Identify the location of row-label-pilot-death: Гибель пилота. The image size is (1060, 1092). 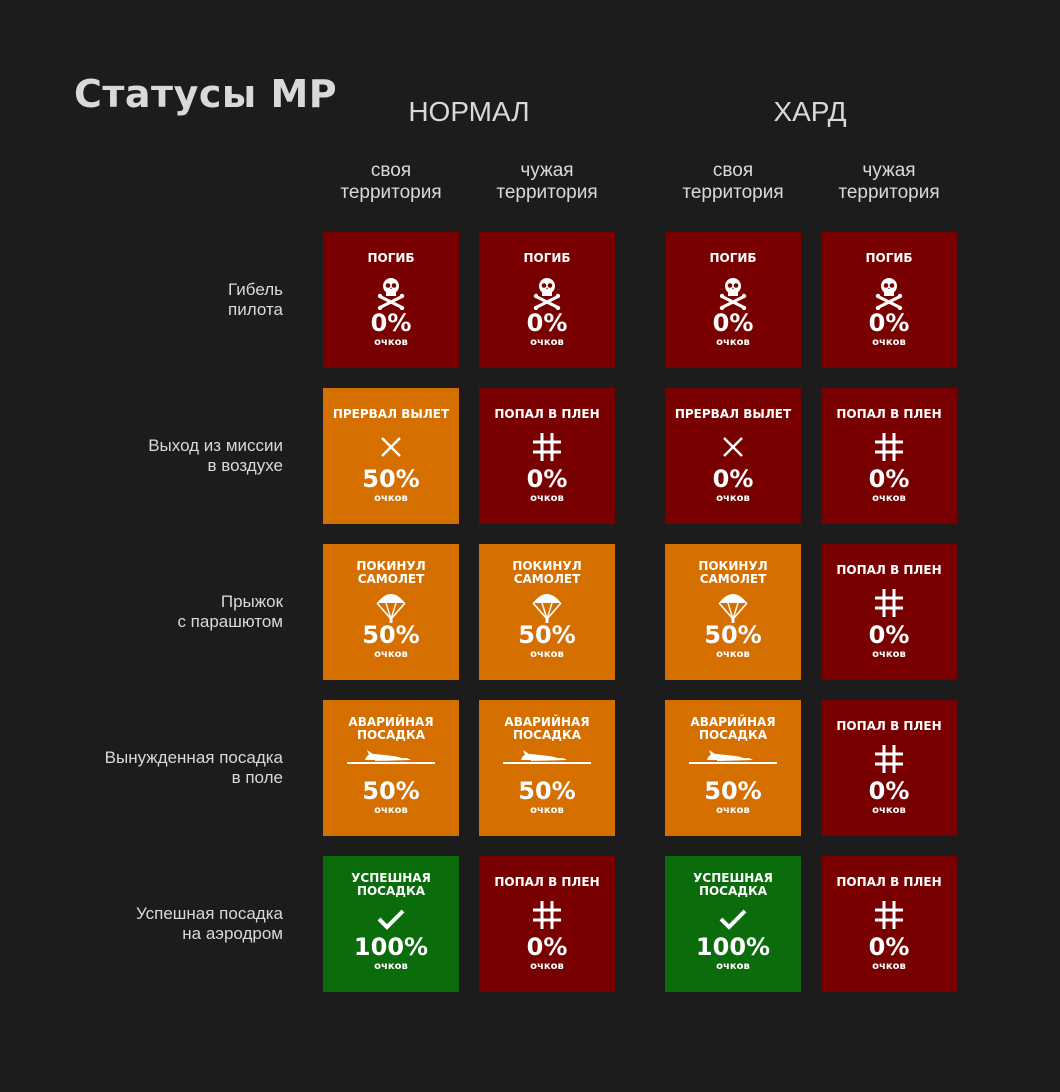
(255, 299).